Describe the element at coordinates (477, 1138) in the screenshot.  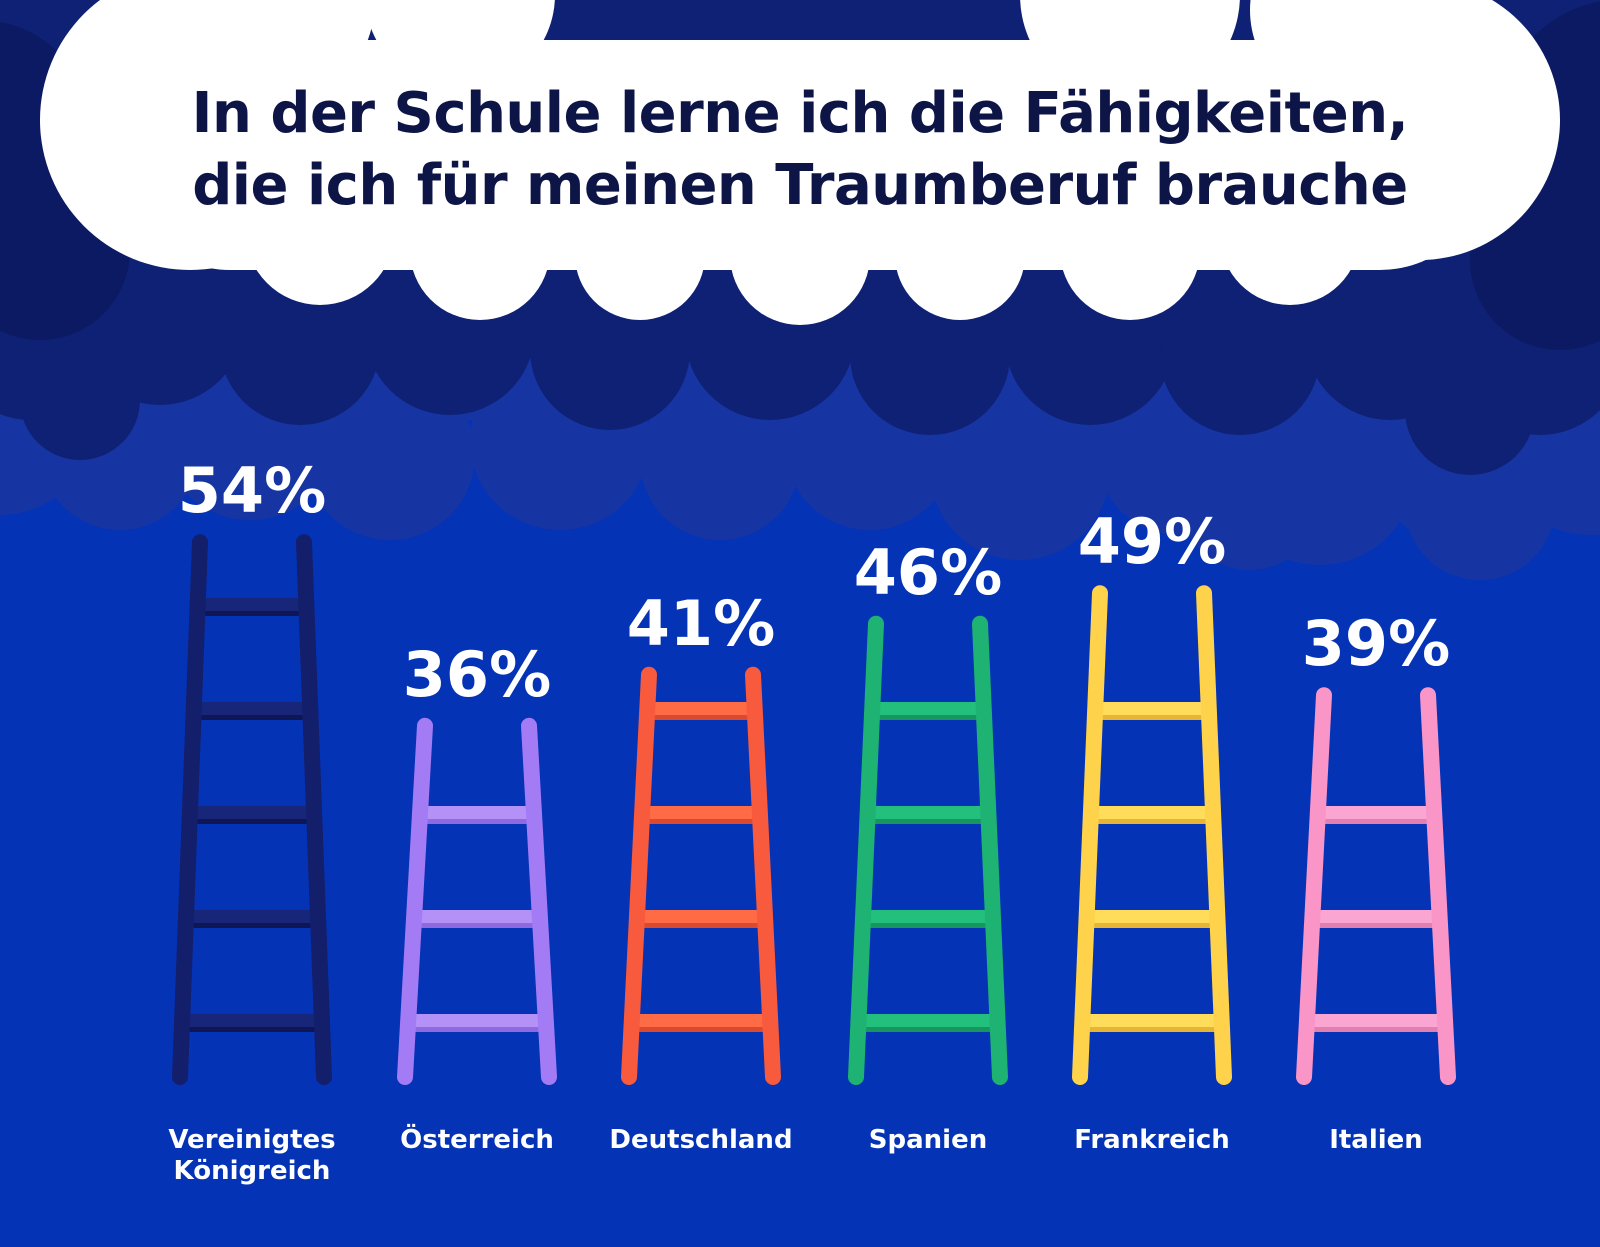
I see `category-label: Österreich` at that location.